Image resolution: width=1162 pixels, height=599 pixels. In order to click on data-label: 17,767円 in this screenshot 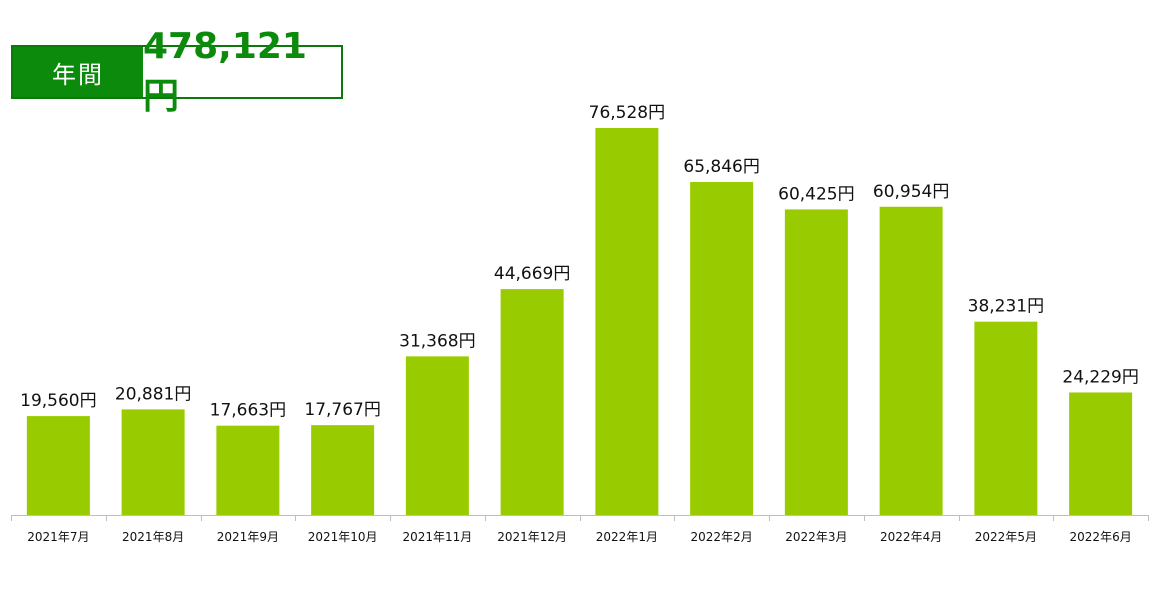, I will do `click(342, 410)`.